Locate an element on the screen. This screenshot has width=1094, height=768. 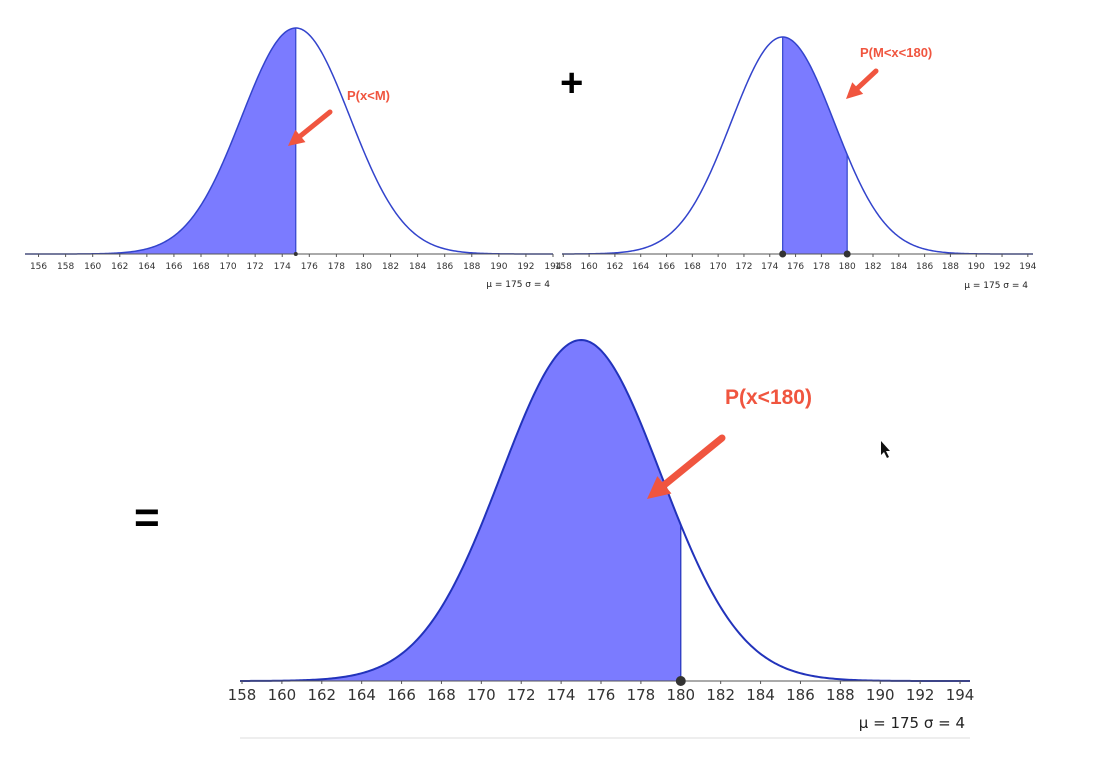
x-tick-label: 156 is located at coordinates (38, 267).